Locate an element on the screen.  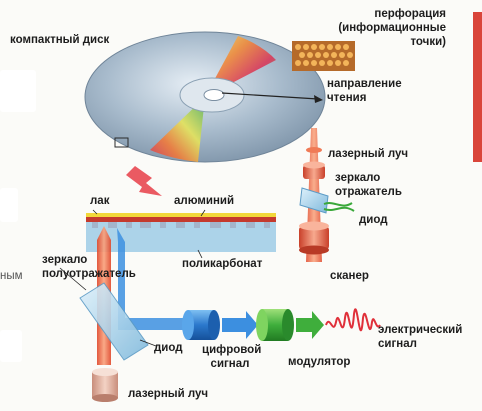
label-polycarbonate: поликарбонат is located at coordinates (222, 264).